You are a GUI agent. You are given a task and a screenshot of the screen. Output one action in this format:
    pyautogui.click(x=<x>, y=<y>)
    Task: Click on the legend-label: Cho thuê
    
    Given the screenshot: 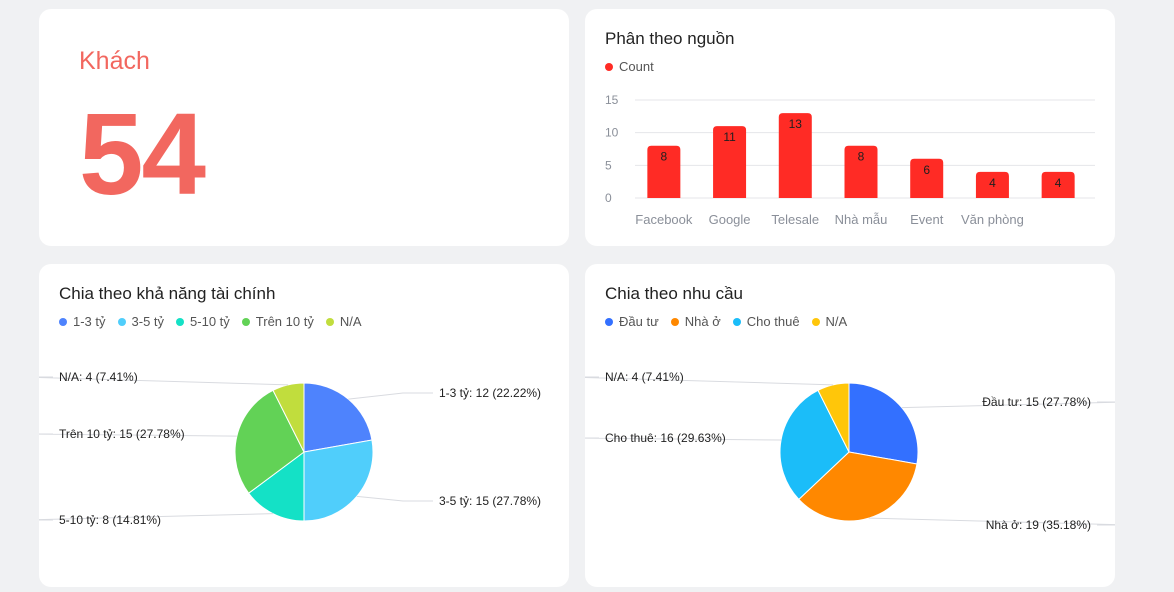 What is the action you would take?
    pyautogui.click(x=773, y=321)
    